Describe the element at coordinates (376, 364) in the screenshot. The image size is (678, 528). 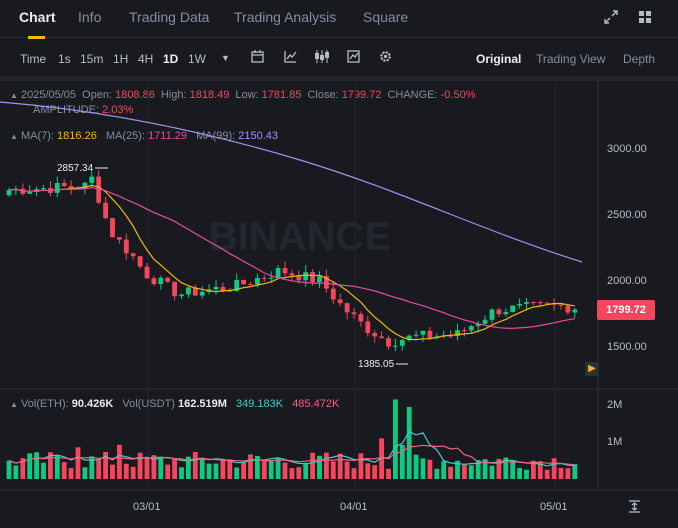
I see `low-annotation: 1385.05` at that location.